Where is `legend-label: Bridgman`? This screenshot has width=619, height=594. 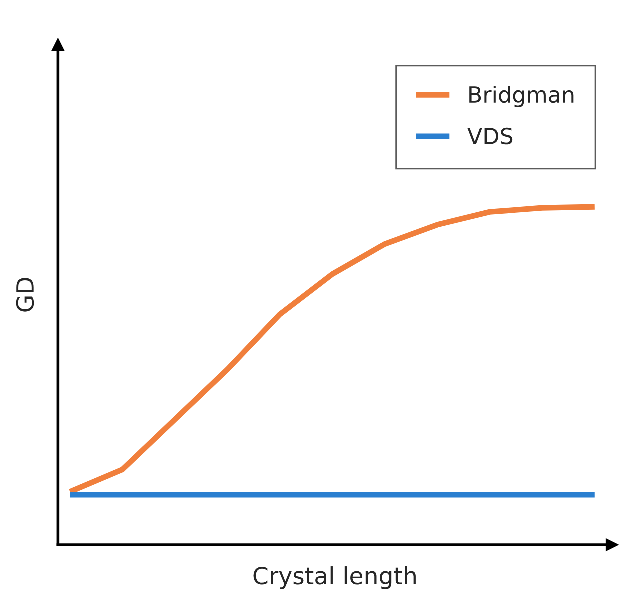
legend-label: Bridgman is located at coordinates (522, 97).